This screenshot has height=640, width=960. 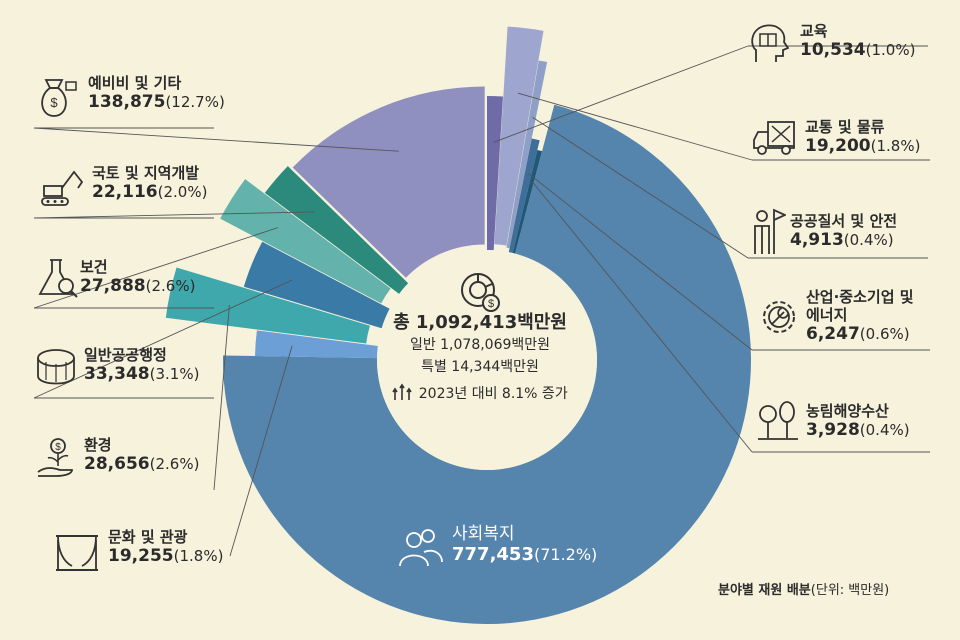 What do you see at coordinates (844, 231) in the screenshot?
I see `label-public-order: 공공질서 및 안전 4,913(0.4%)` at bounding box center [844, 231].